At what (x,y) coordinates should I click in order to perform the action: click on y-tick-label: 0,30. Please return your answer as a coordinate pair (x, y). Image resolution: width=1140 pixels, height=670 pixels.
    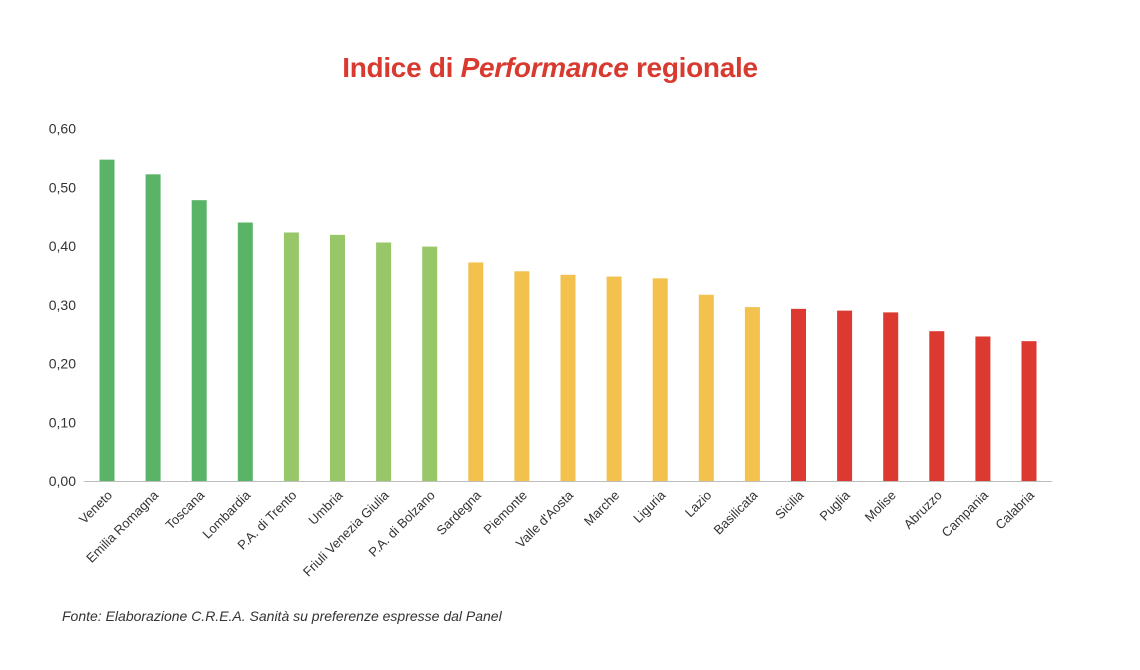
    Looking at the image, I should click on (62, 305).